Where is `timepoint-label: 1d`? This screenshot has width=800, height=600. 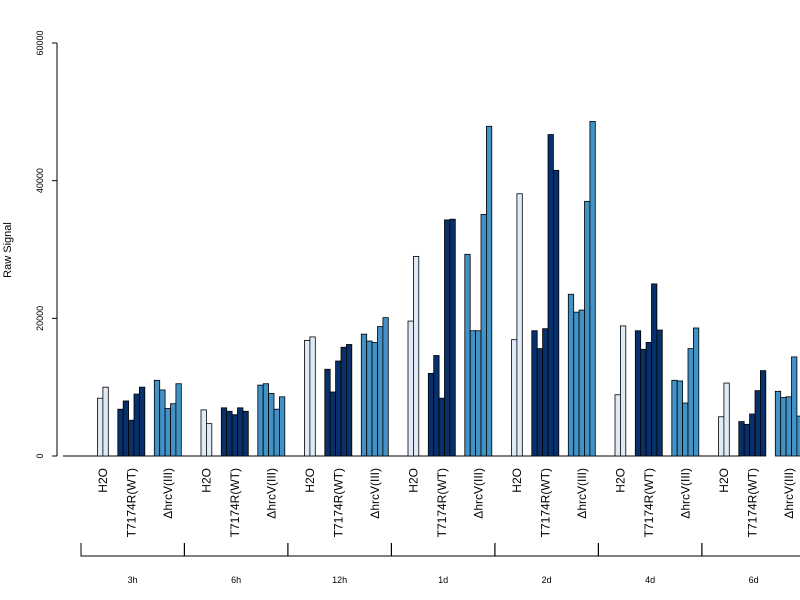 timepoint-label: 1d is located at coordinates (443, 580).